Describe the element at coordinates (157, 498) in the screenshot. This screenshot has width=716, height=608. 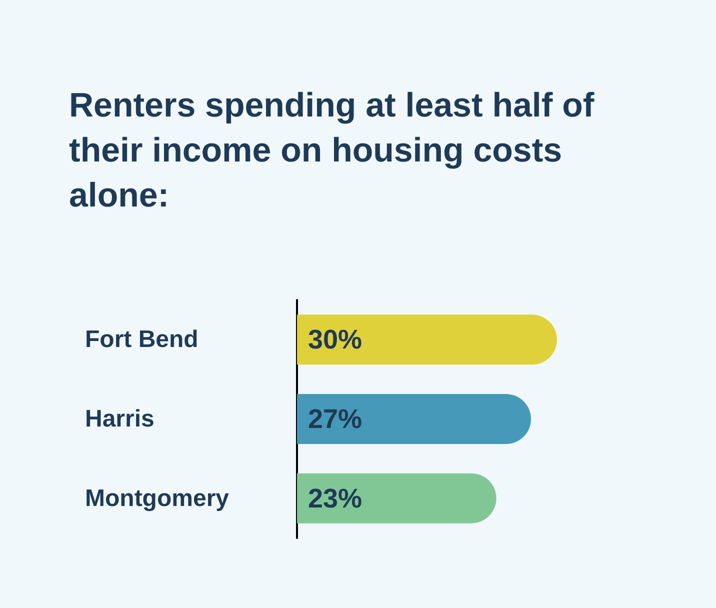
I see `y-tick-label: Montgomery` at that location.